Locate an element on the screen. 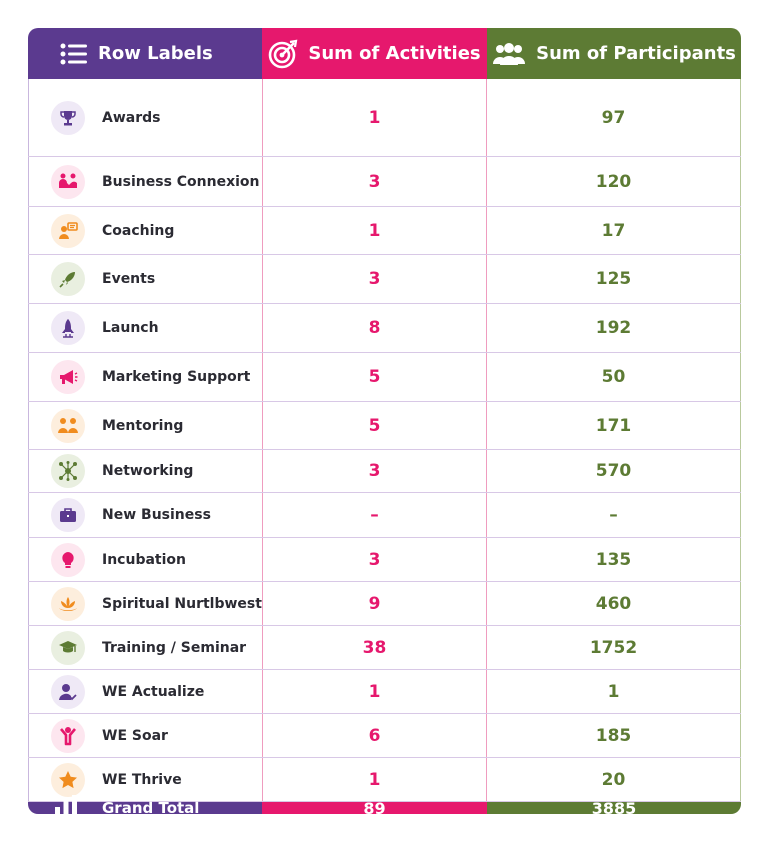 The image size is (768, 842). row-participants: 570 is located at coordinates (614, 471).